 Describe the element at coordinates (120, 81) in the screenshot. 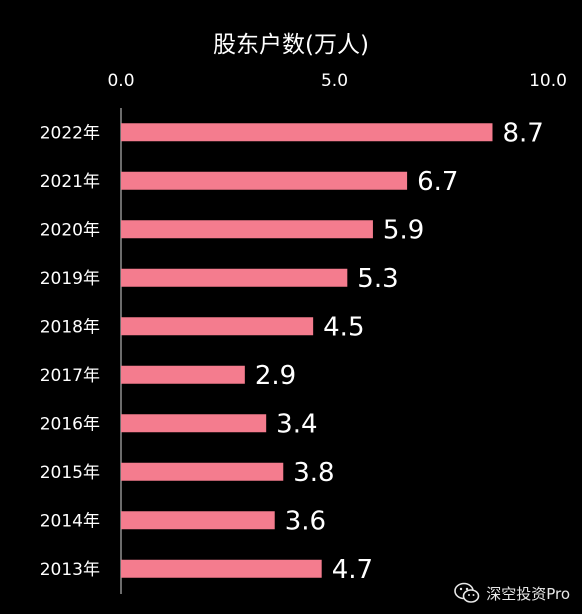

I see `x-tick-label: 0.0` at that location.